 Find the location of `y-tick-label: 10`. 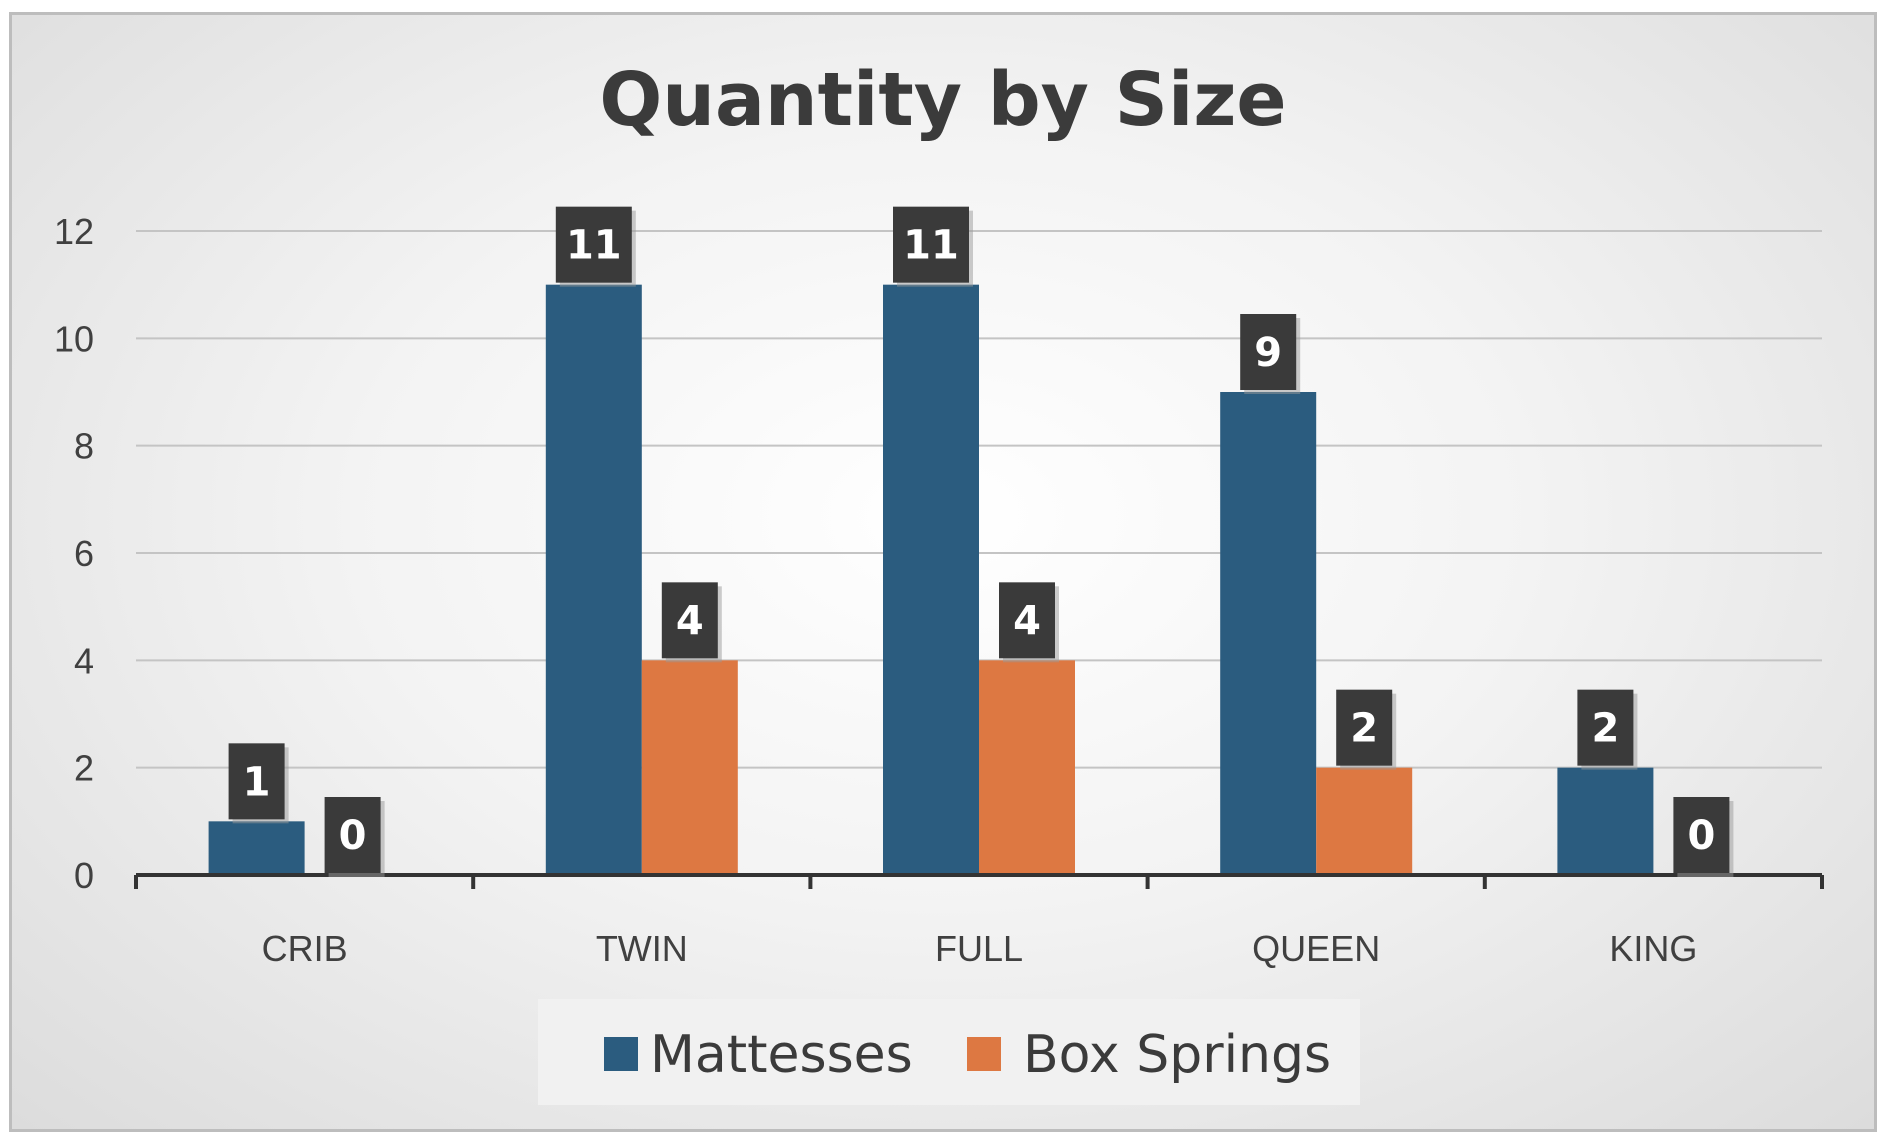

y-tick-label: 10 is located at coordinates (74, 338).